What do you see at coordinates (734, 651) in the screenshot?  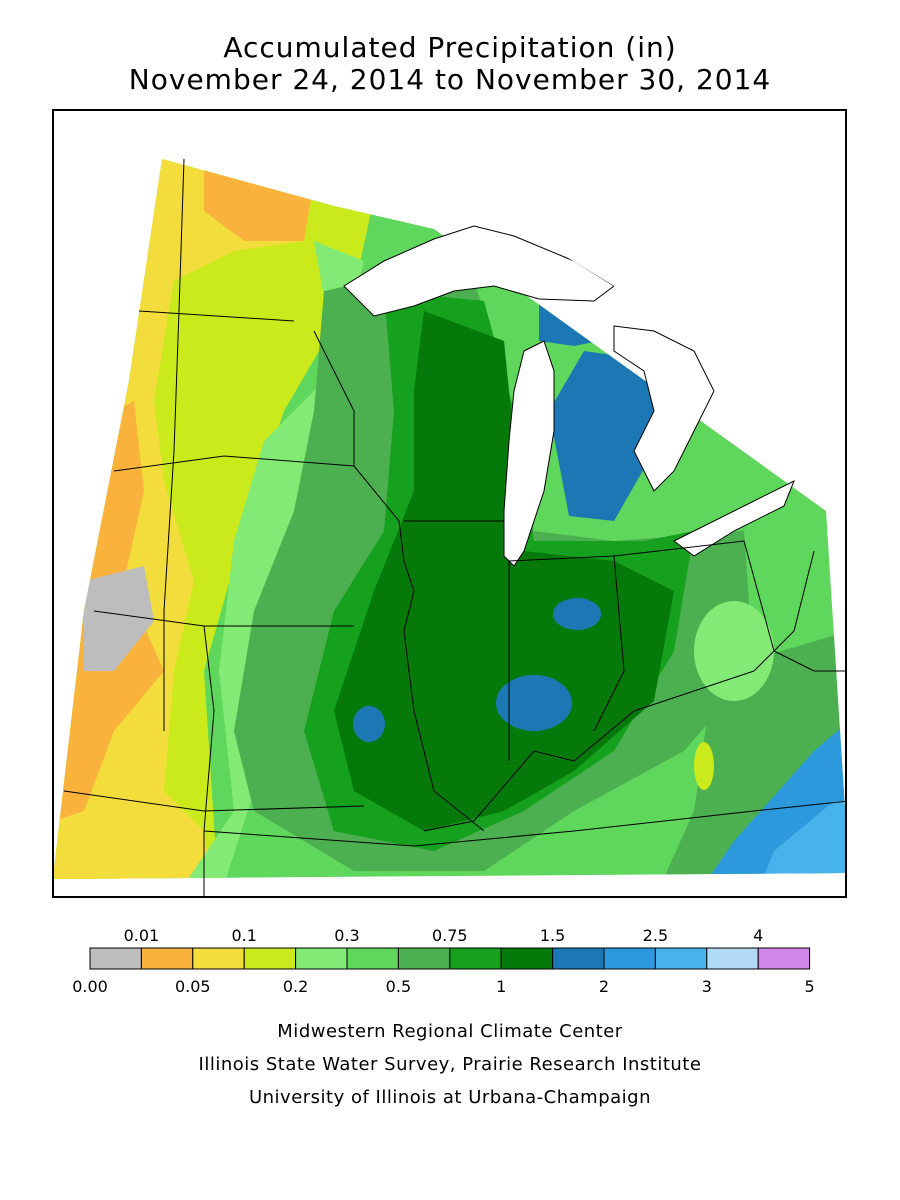 I see `field-light-green-ohio` at bounding box center [734, 651].